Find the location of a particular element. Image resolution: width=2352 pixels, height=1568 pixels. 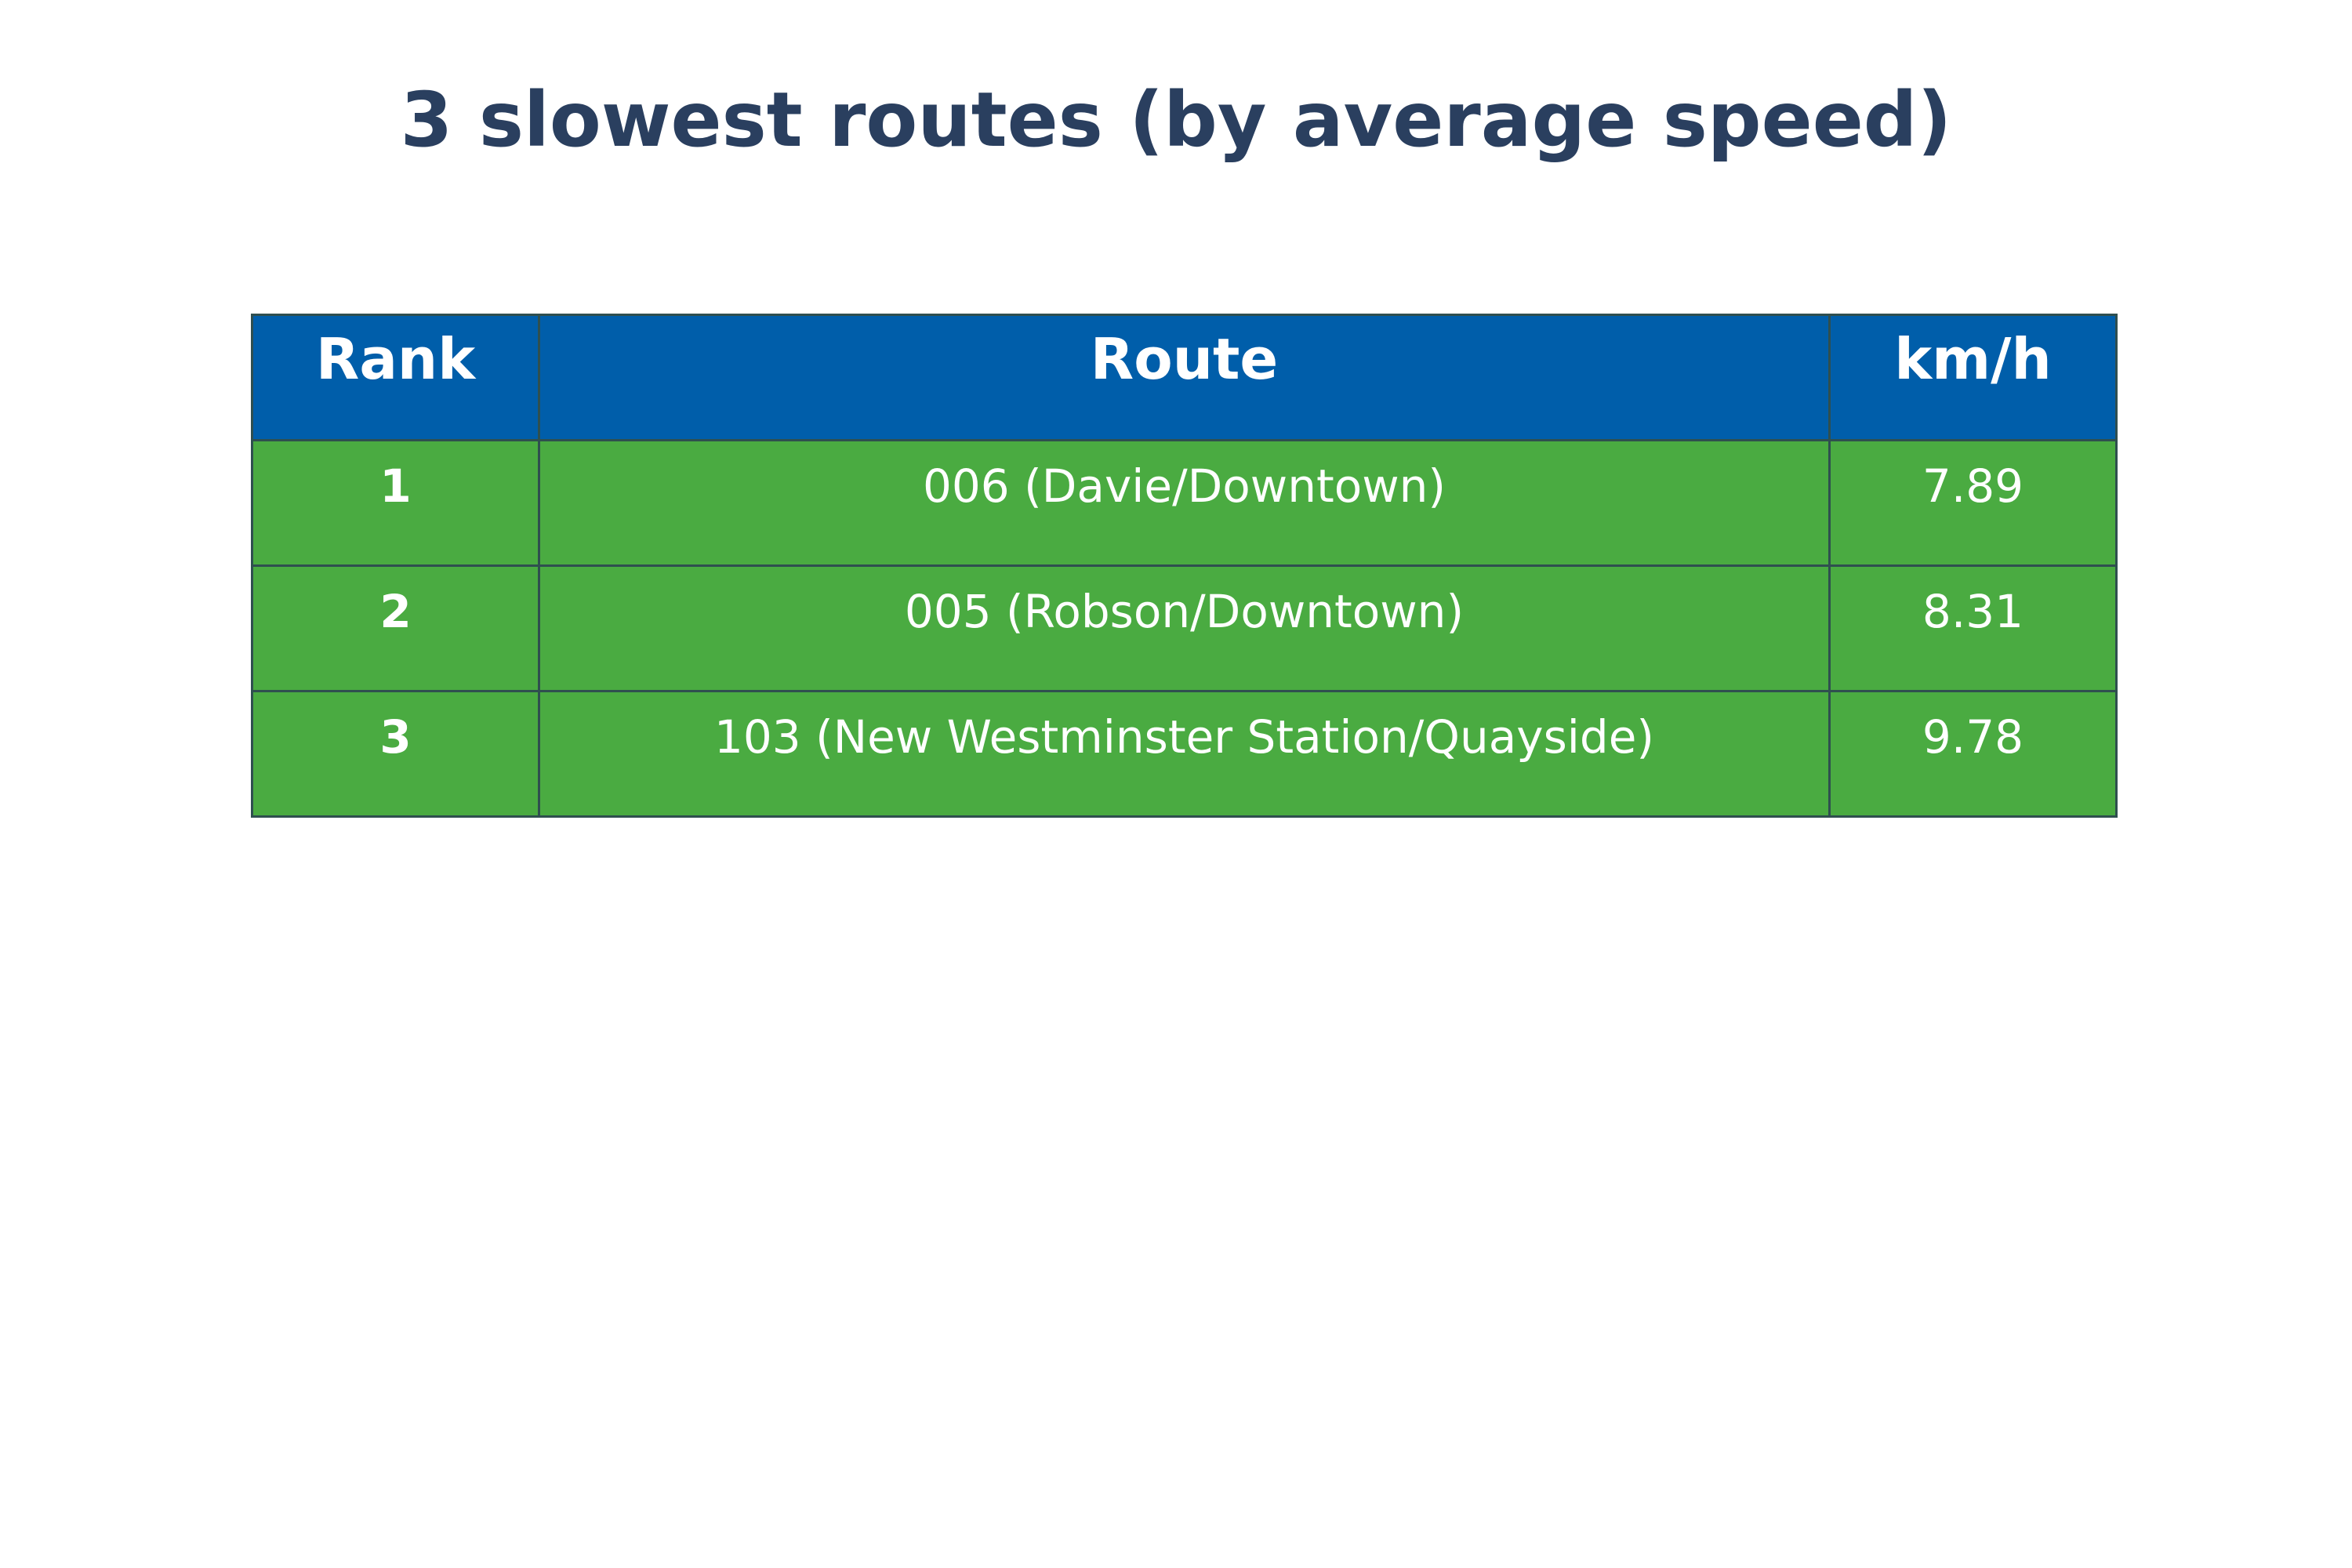

table-row: 1 006 (Davie/Downtown) 7.89 is located at coordinates (1184, 503).